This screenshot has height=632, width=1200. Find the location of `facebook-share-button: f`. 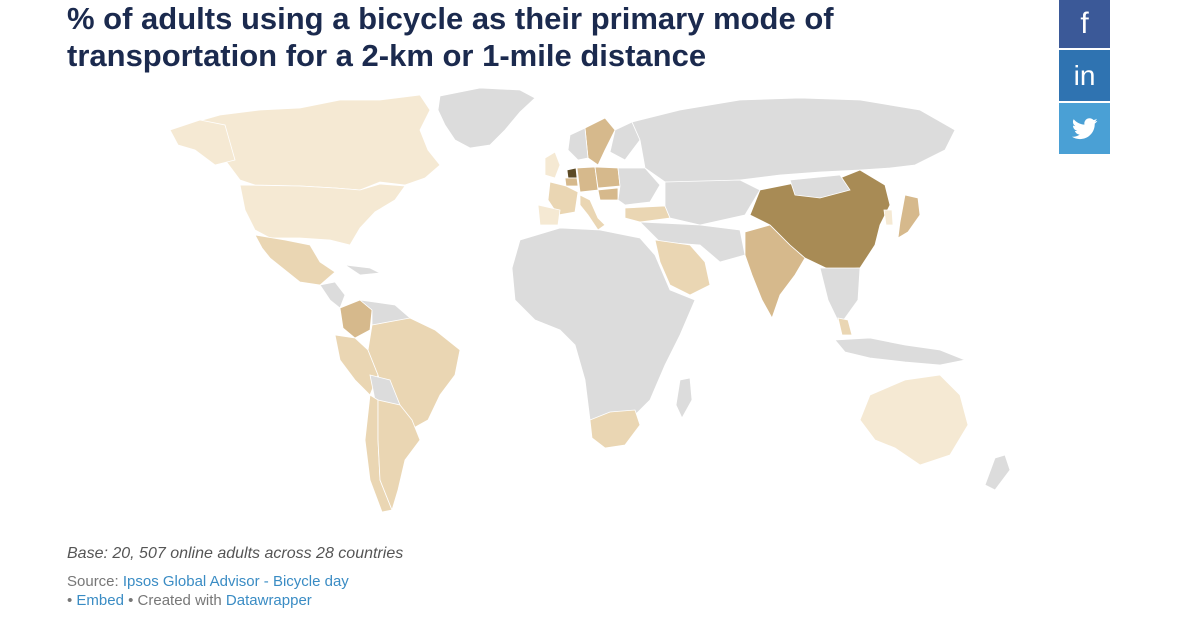

facebook-share-button: f is located at coordinates (1084, 24).